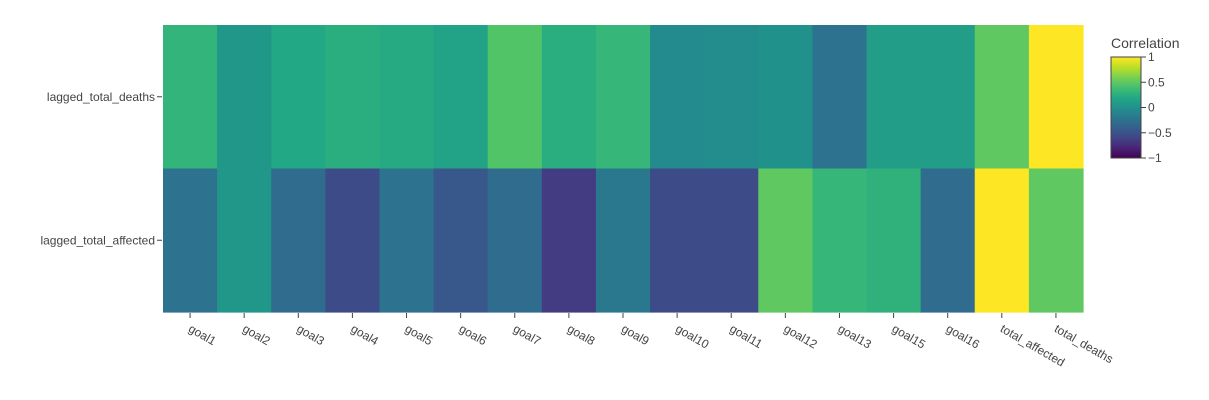 The height and width of the screenshot is (400, 1209). Describe the element at coordinates (1156, 82) in the screenshot. I see `colorbar-tick-label: 0.5` at that location.